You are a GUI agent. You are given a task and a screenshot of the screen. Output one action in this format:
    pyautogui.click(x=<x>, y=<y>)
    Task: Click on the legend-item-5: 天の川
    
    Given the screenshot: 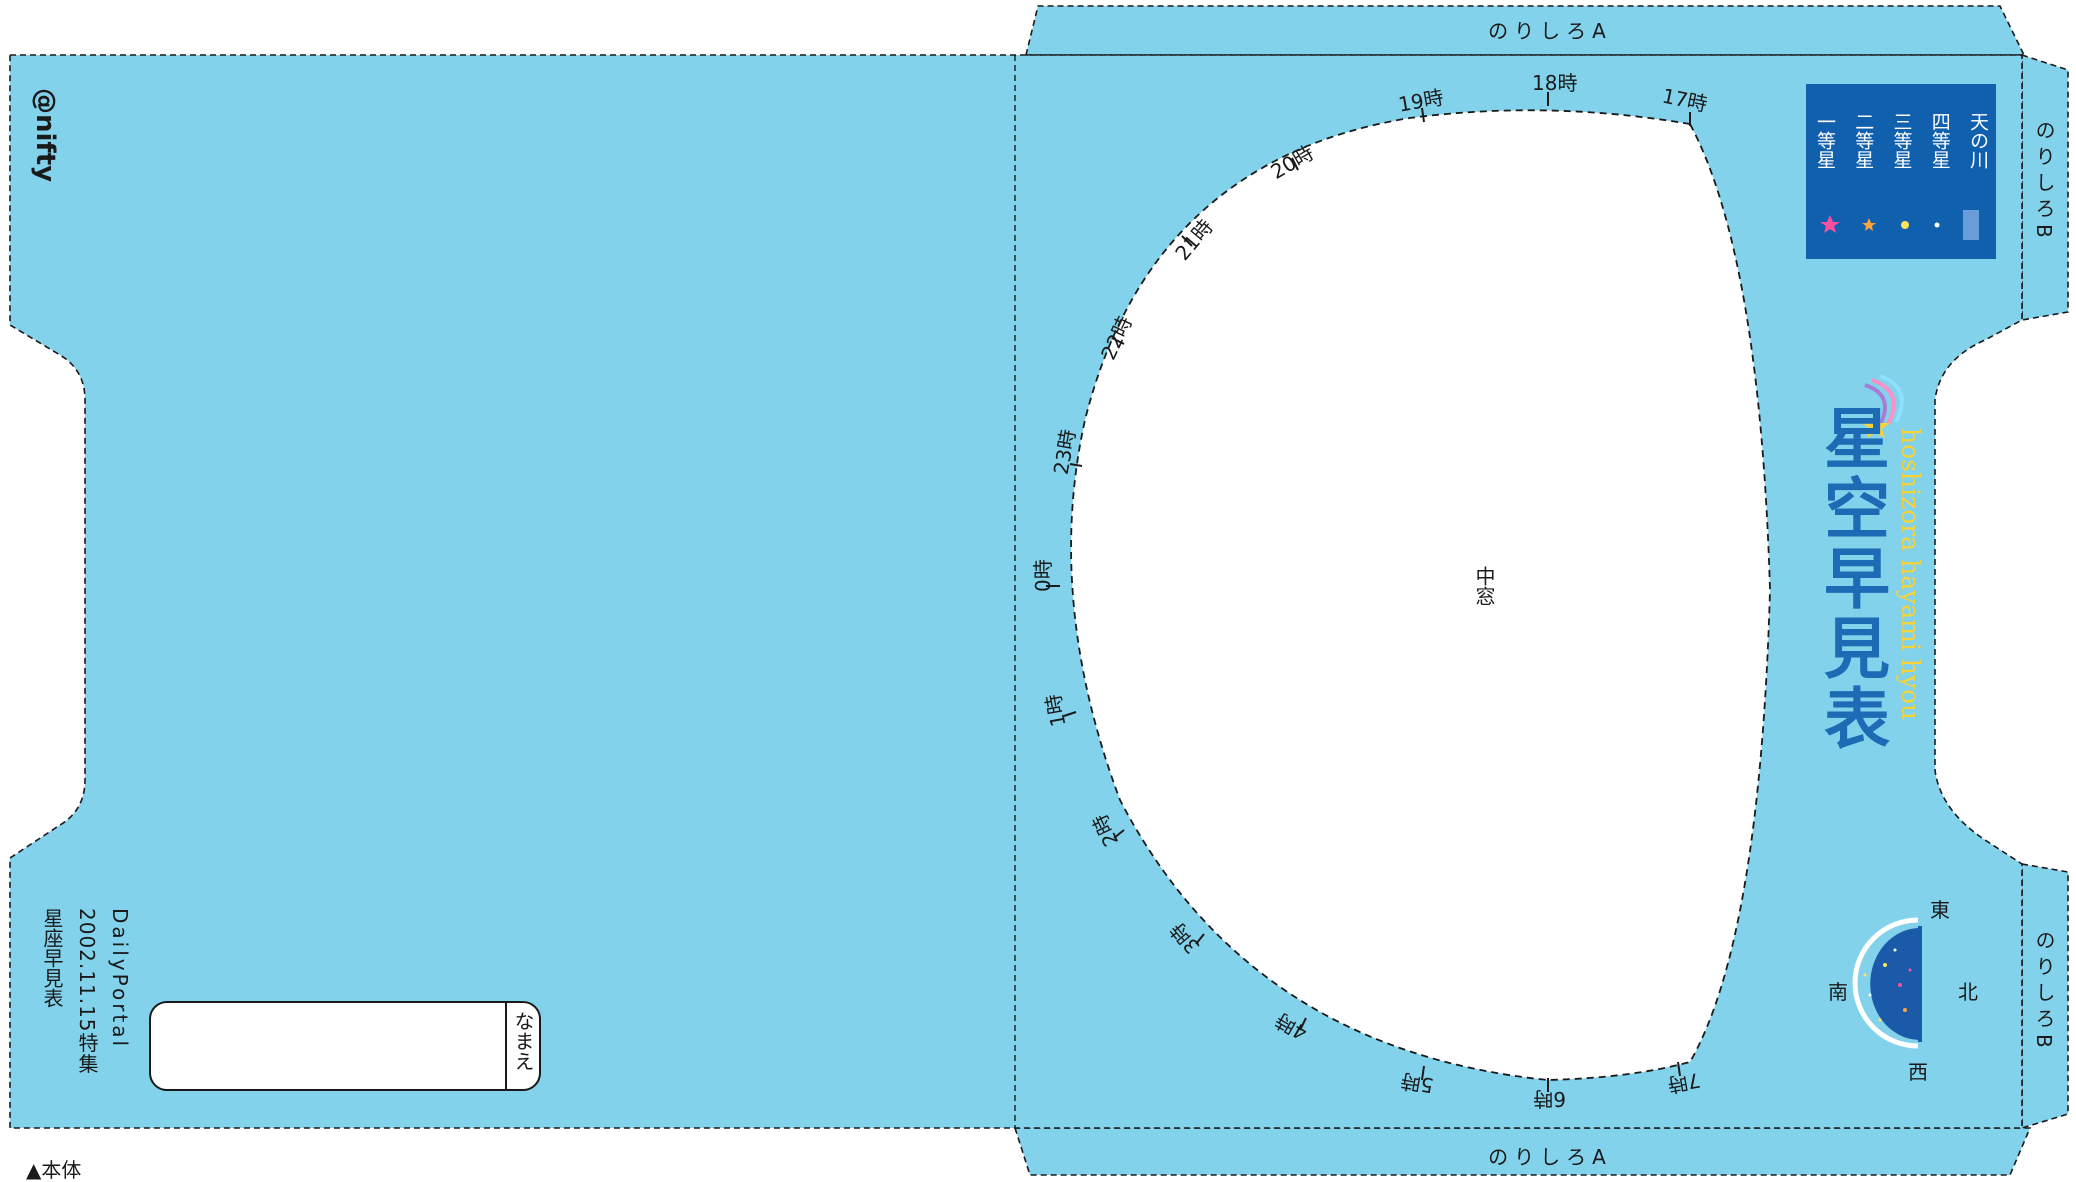 What is the action you would take?
    pyautogui.click(x=1978, y=140)
    